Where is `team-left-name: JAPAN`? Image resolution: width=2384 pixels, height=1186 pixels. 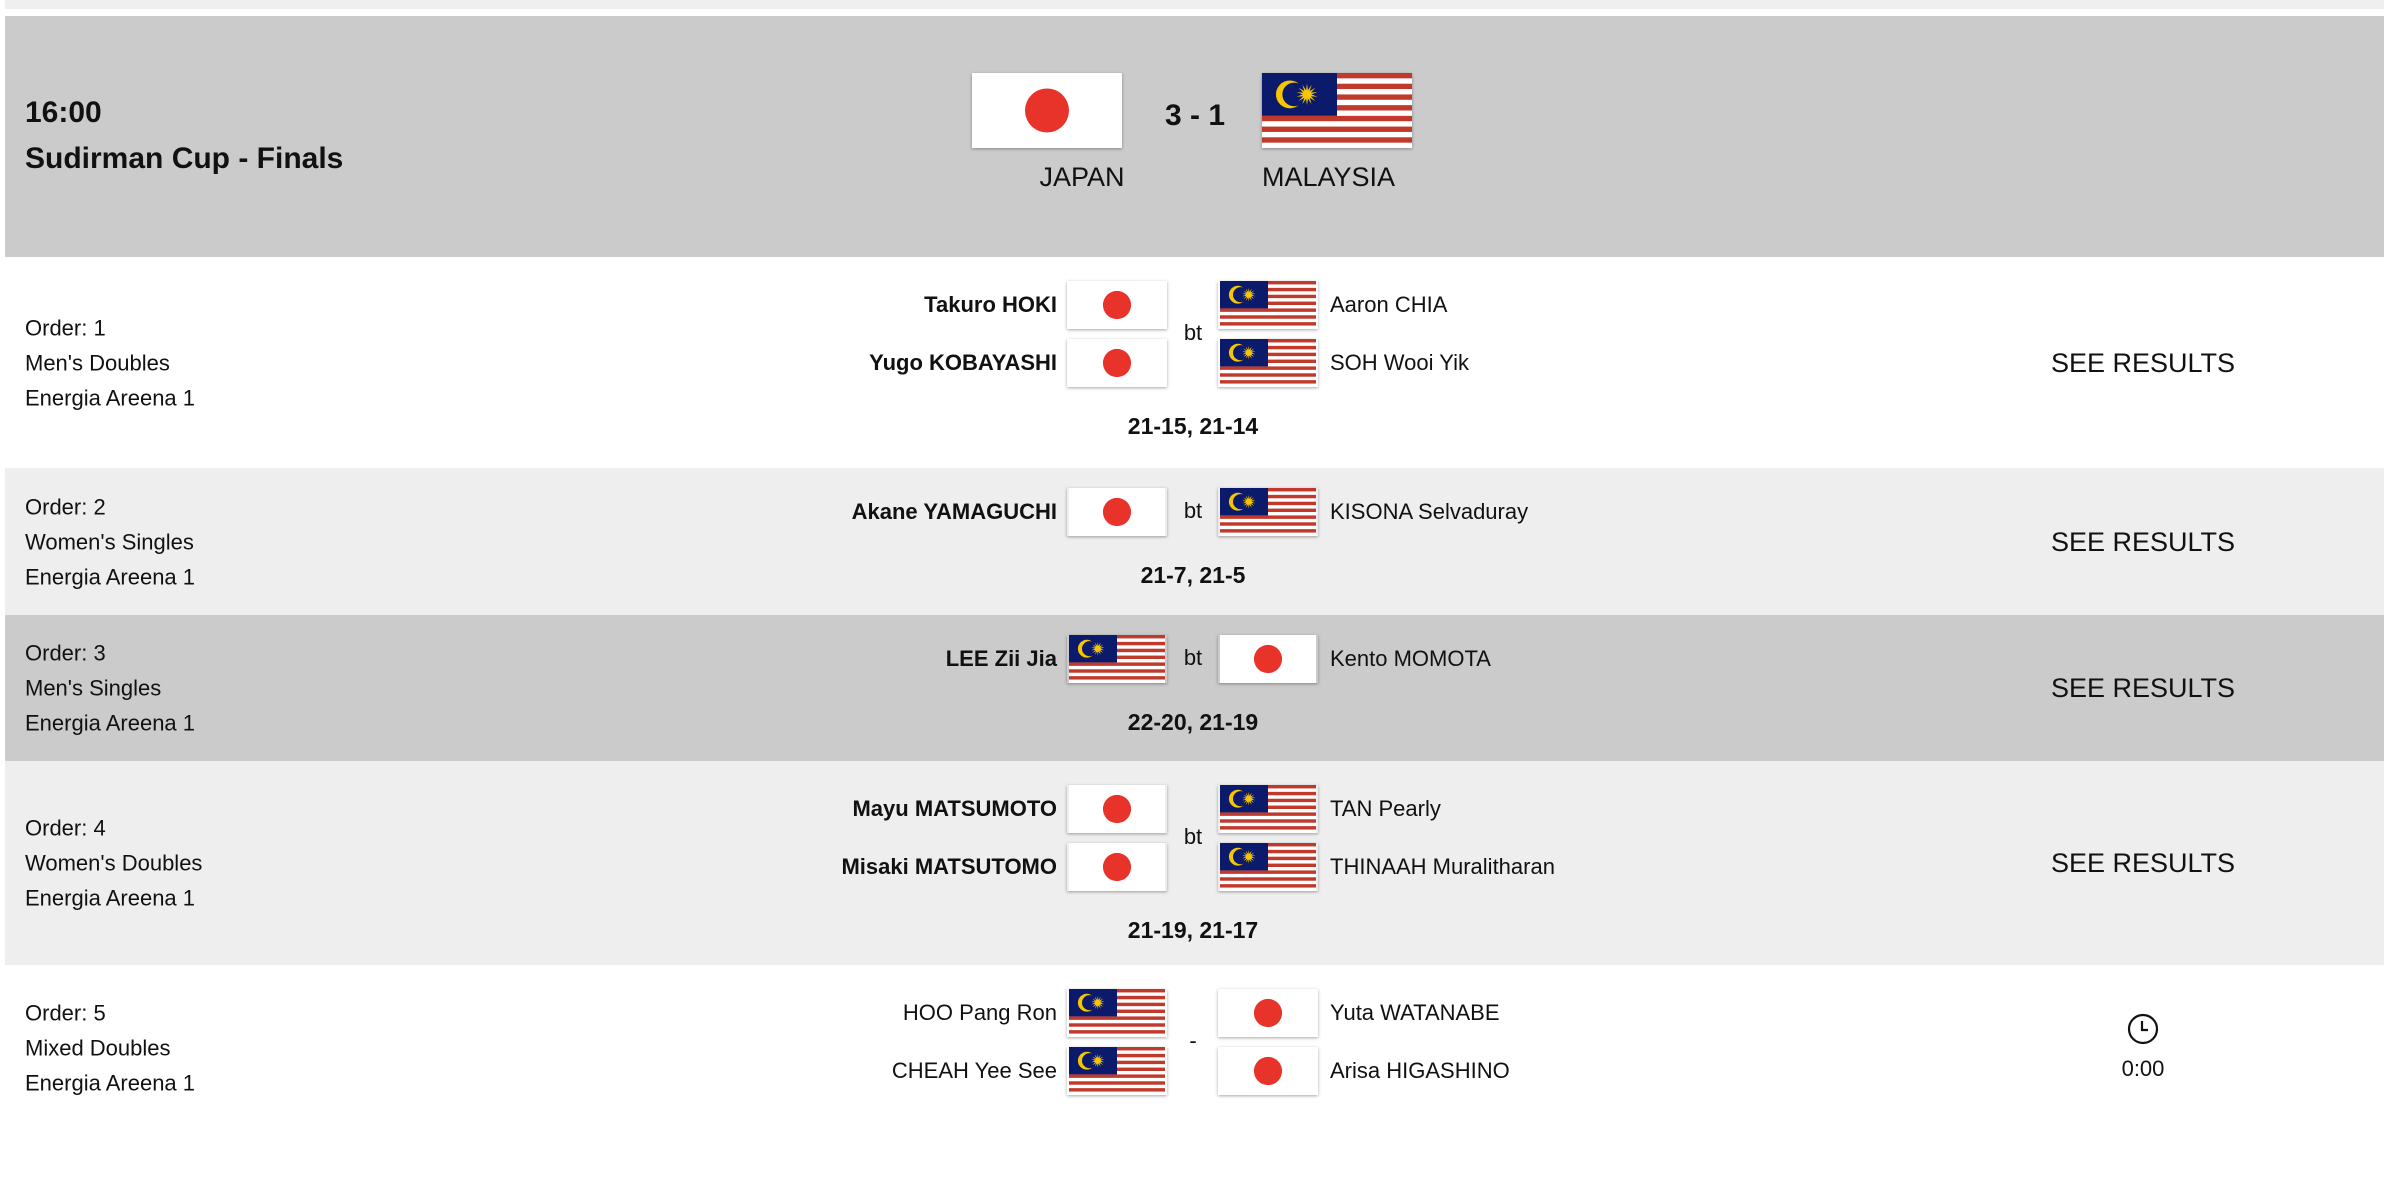 team-left-name: JAPAN is located at coordinates (1082, 177).